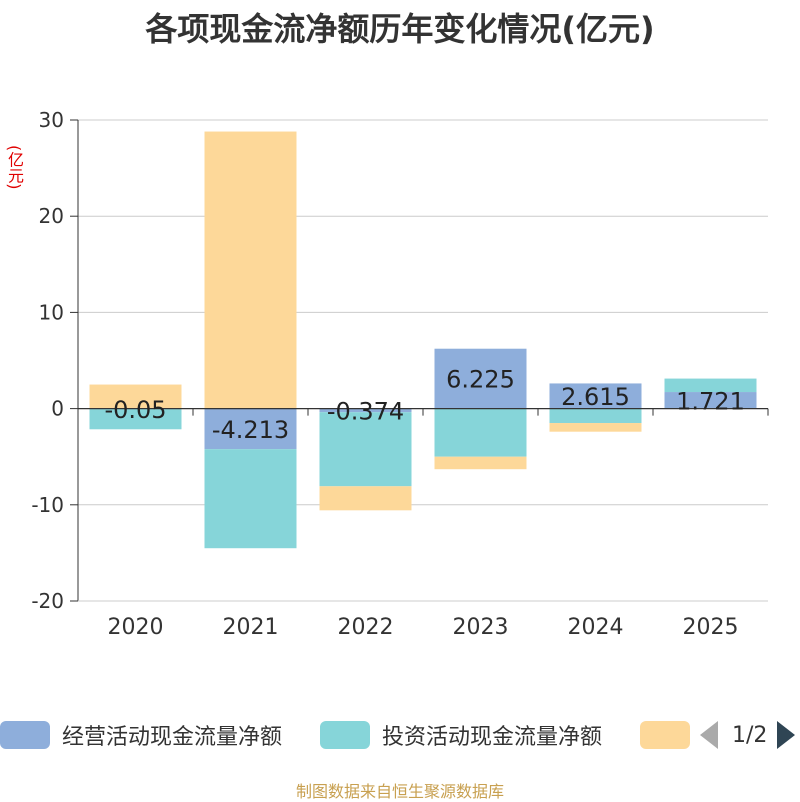  I want to click on y-tick-label: 20, so click(51, 216).